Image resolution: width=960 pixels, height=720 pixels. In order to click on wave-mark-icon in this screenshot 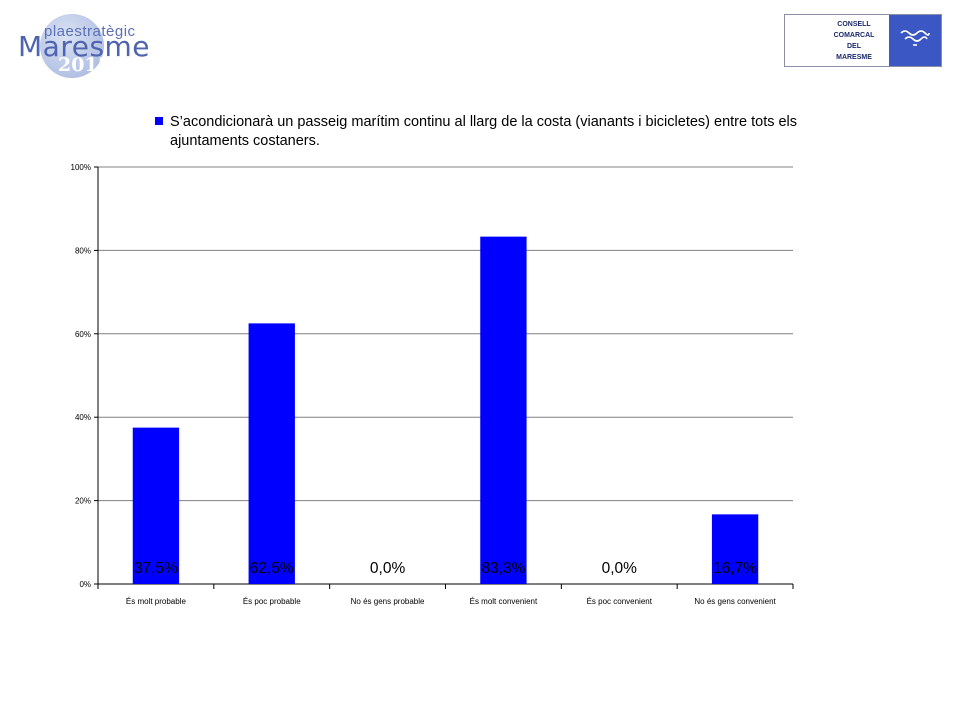, I will do `click(915, 38)`.